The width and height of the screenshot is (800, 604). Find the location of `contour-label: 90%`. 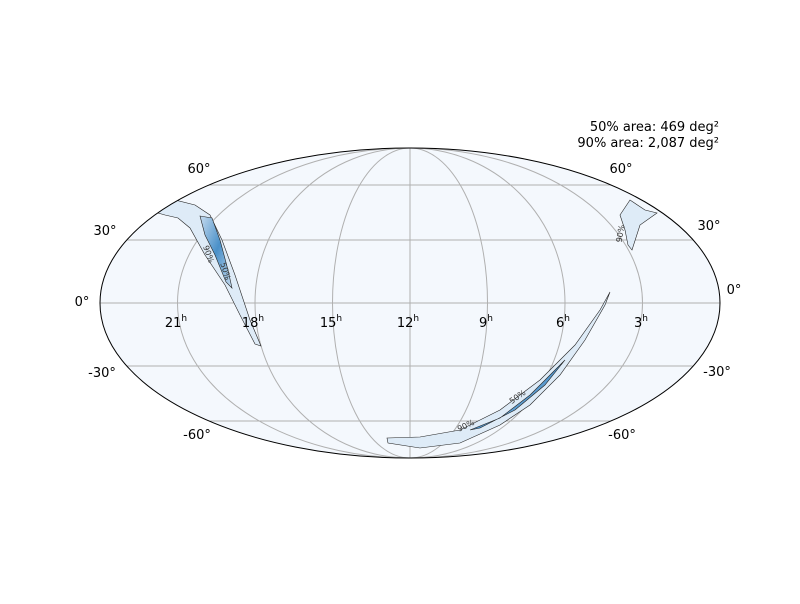

contour-label: 90% is located at coordinates (621, 233).